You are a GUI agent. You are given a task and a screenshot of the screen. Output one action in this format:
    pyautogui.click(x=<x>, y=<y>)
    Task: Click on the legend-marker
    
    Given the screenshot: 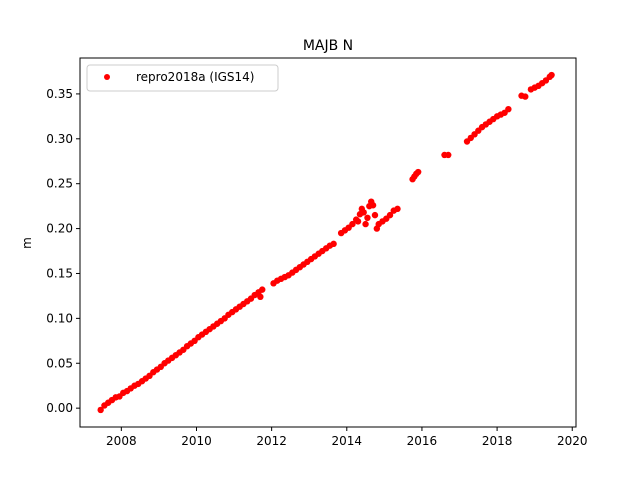 What is the action you would take?
    pyautogui.click(x=107, y=77)
    